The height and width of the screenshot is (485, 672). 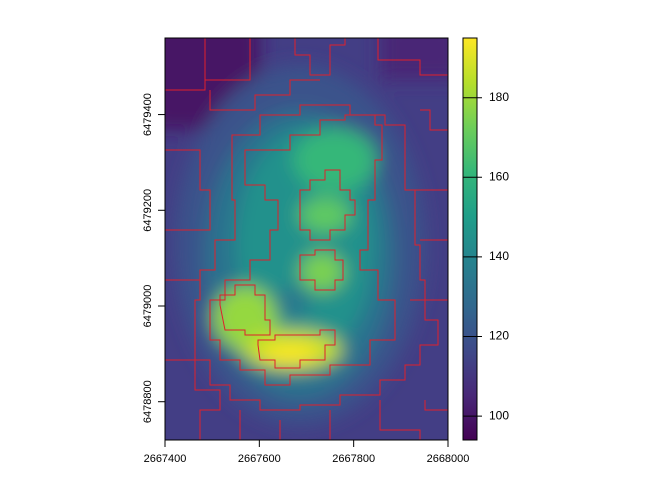 I want to click on y-tick-label: 6479000, so click(x=148, y=306).